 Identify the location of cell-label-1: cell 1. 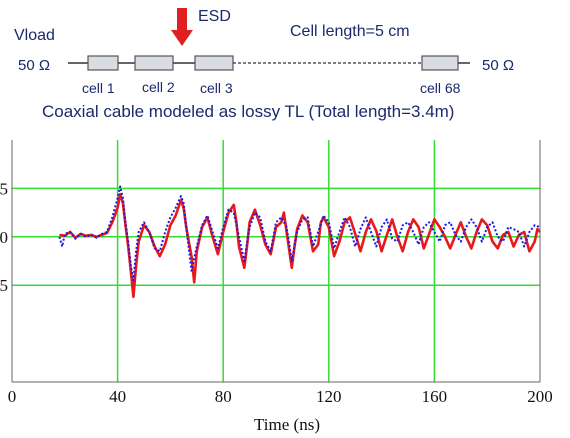
(98, 88).